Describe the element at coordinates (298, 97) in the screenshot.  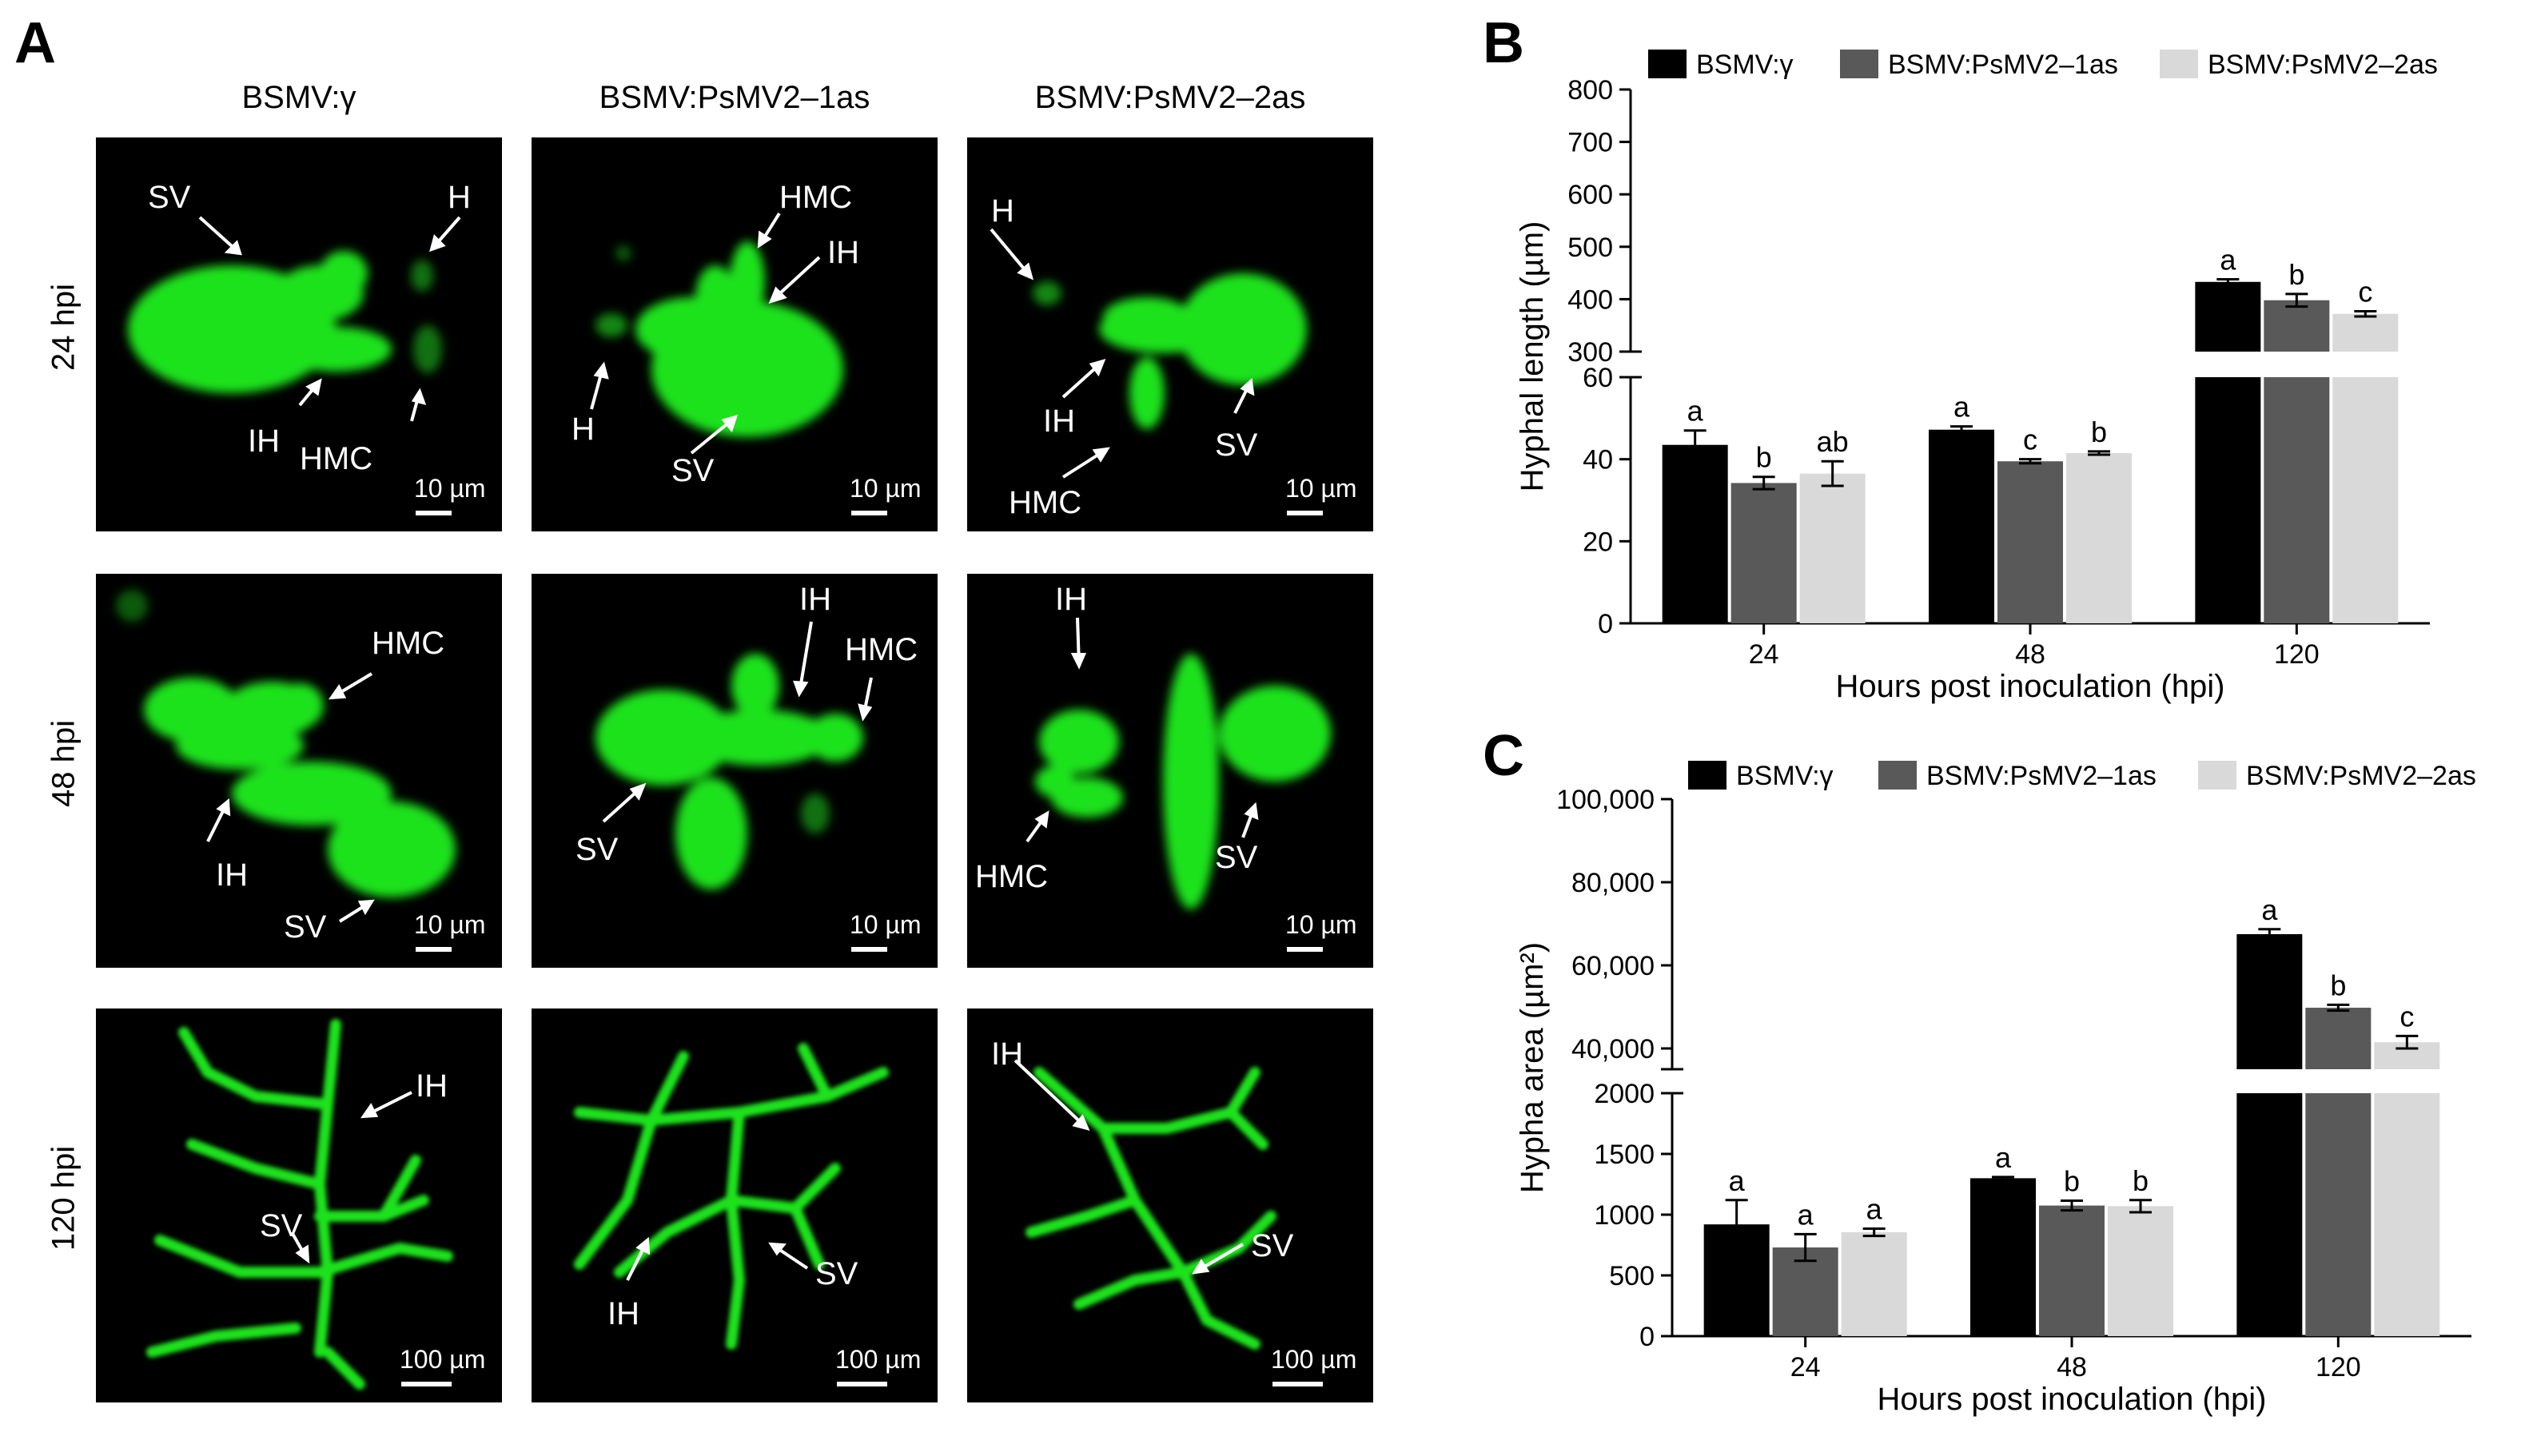
I see `column-header-bsmv-gamma: BSMV:γ` at that location.